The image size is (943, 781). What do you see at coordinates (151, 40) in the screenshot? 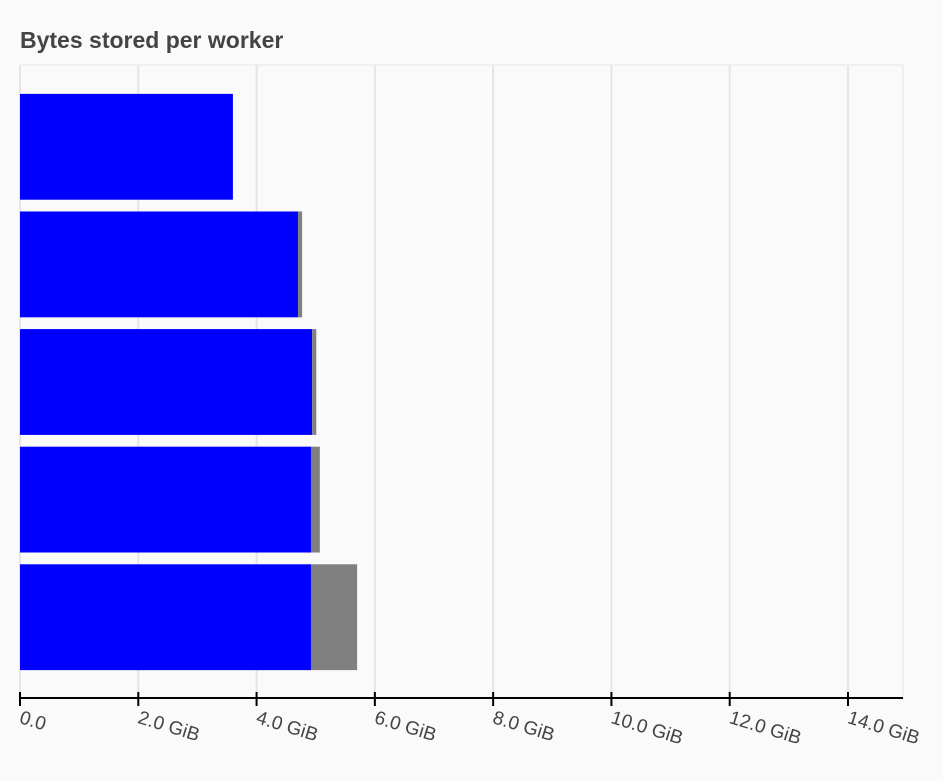
I see `chart-title: Bytes stored per worker` at bounding box center [151, 40].